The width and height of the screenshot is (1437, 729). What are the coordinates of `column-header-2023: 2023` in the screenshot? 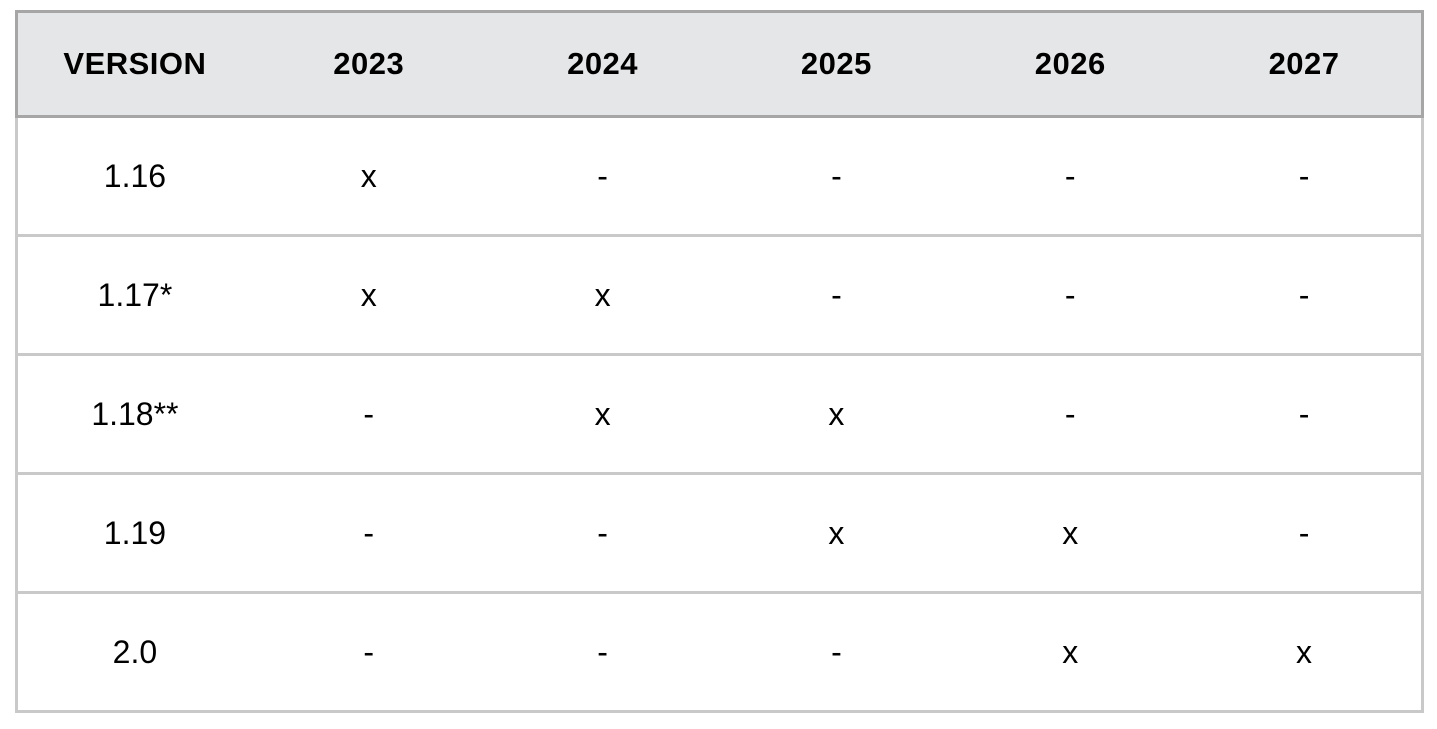 It's located at (369, 63).